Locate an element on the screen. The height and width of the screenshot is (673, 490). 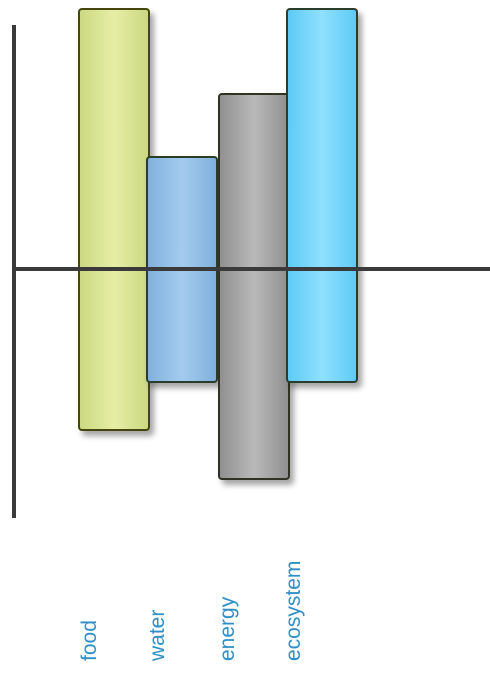
bar-label-water: water is located at coordinates (157, 635).